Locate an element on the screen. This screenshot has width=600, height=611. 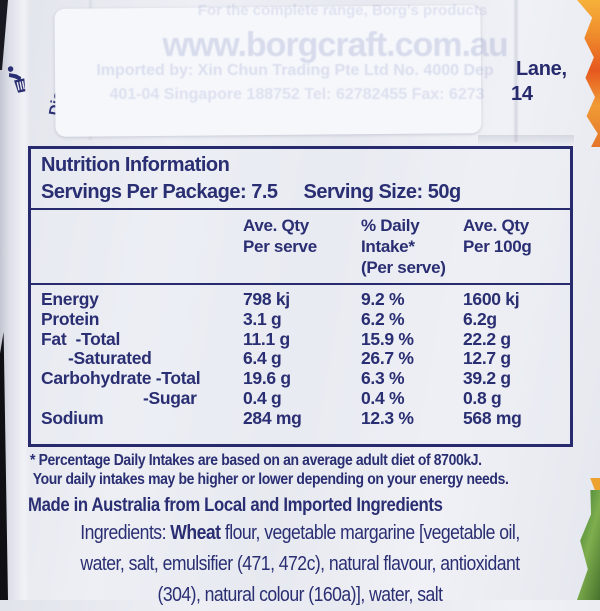
column-header-daily-intake: % Daily Intake* (Per serve) is located at coordinates (403, 246).